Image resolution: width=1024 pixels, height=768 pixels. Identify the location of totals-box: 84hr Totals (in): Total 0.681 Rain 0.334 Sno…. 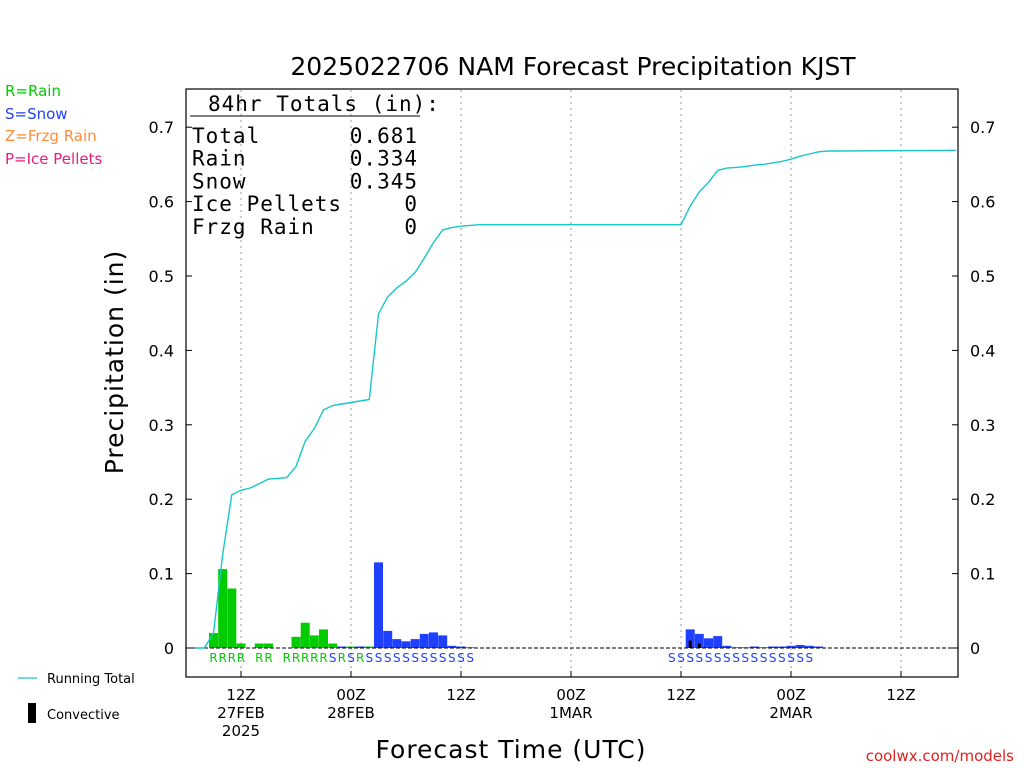
(315, 165).